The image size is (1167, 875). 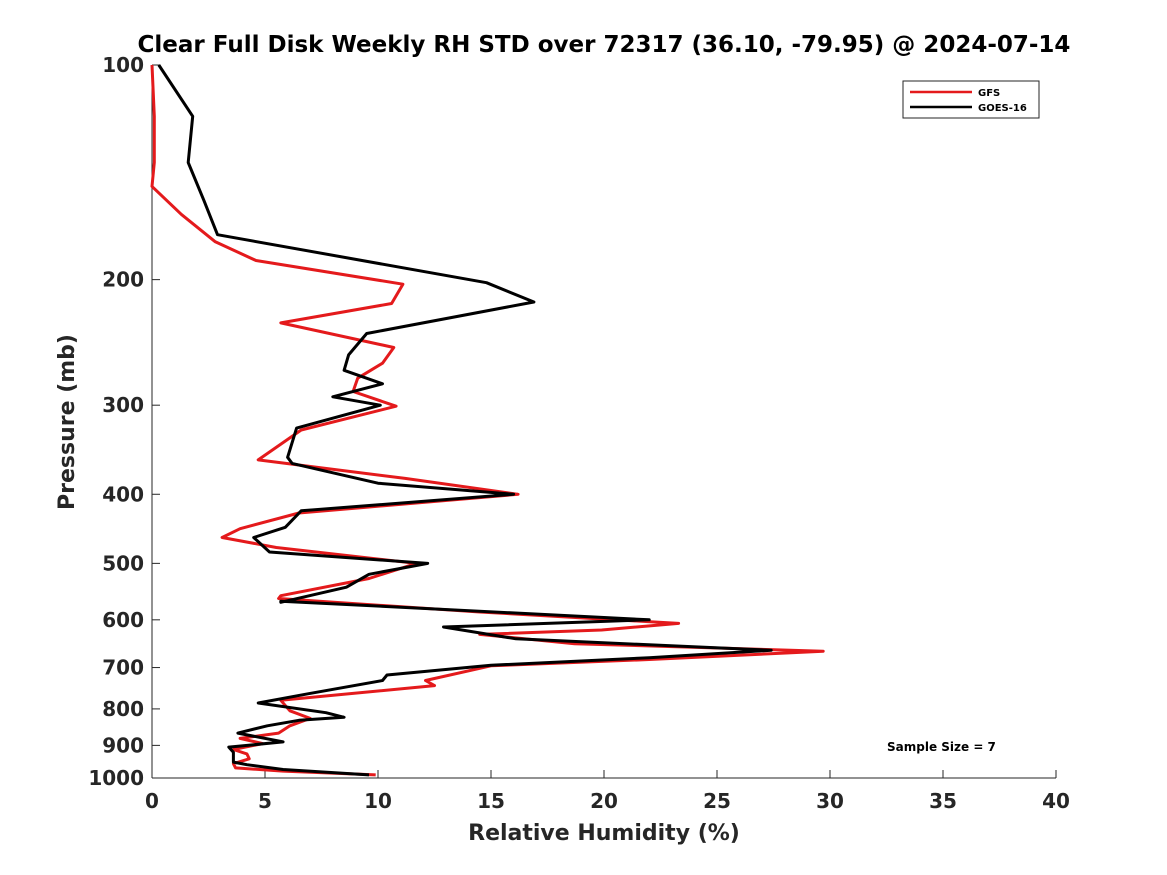 I want to click on x-tick-label: 40, so click(x=1056, y=801).